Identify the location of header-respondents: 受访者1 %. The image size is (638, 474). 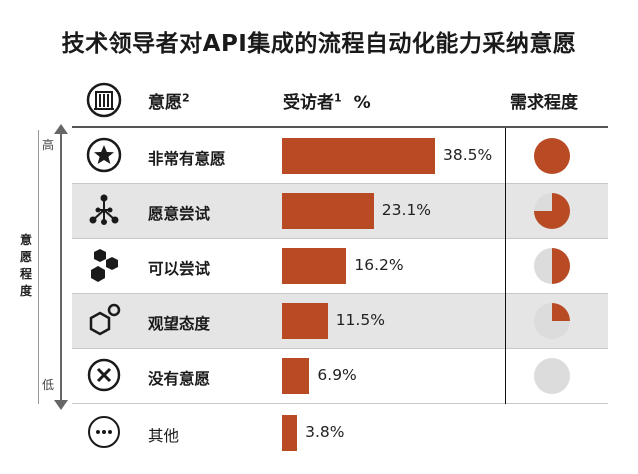
(327, 102).